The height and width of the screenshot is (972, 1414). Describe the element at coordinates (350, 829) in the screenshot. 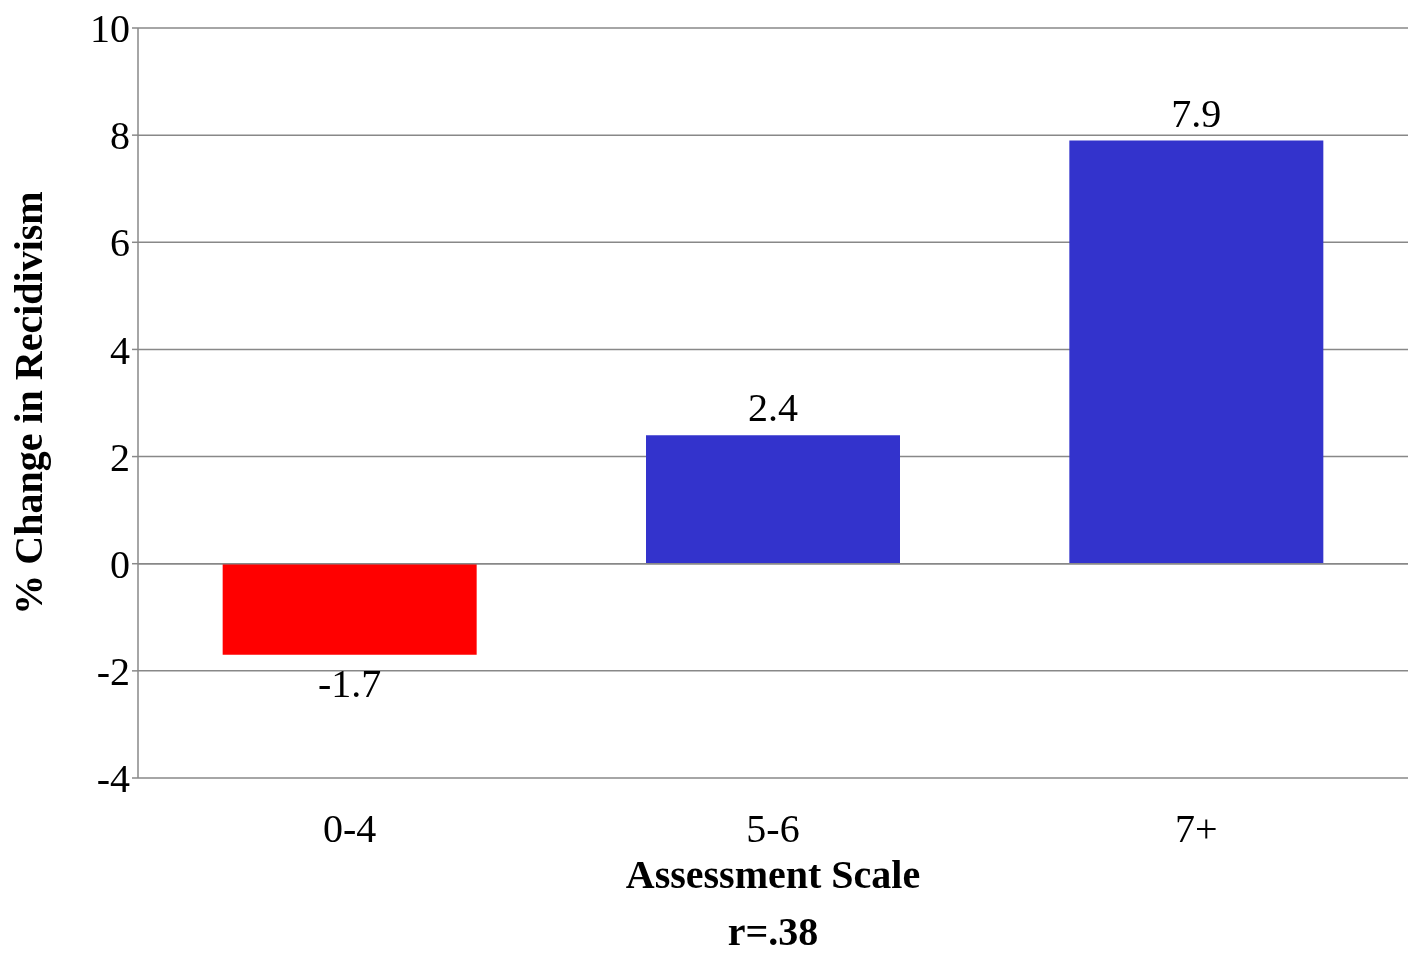

I see `x-tick-label: 0-4` at that location.